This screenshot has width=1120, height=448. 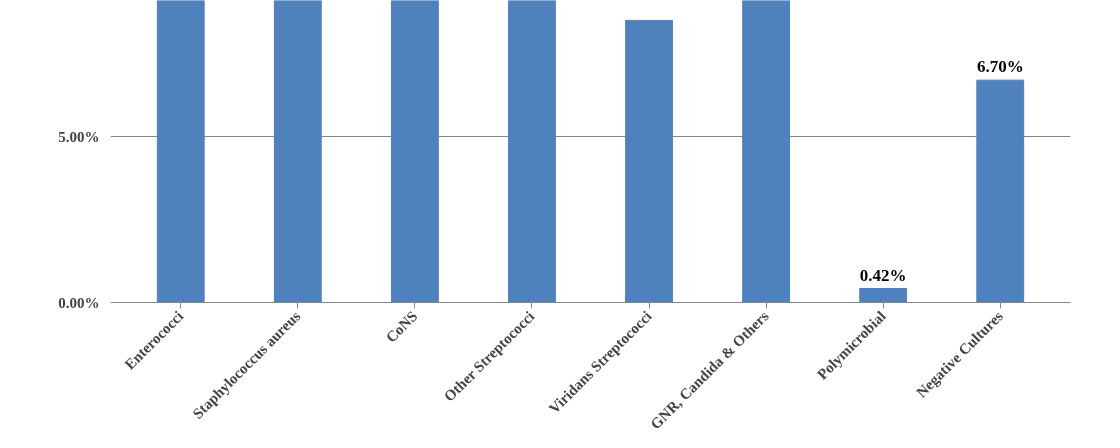 I want to click on y-tick-label: 0.00%, so click(x=79, y=302).